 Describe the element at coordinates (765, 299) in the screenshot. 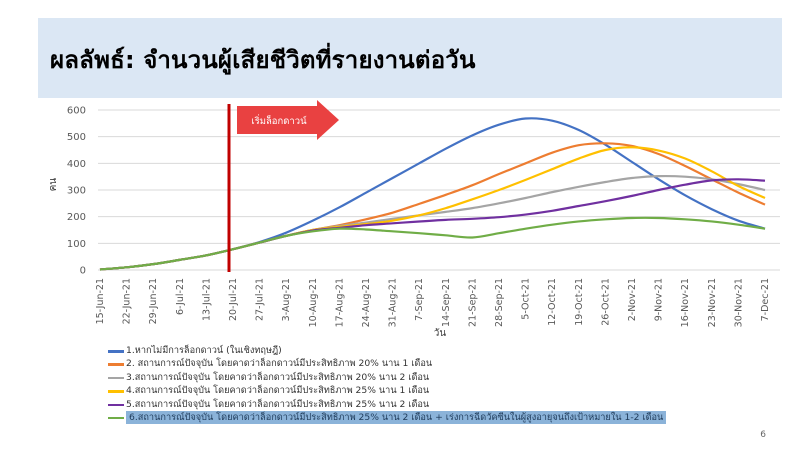

I see `x-tick-label: 7-Dec-21` at that location.